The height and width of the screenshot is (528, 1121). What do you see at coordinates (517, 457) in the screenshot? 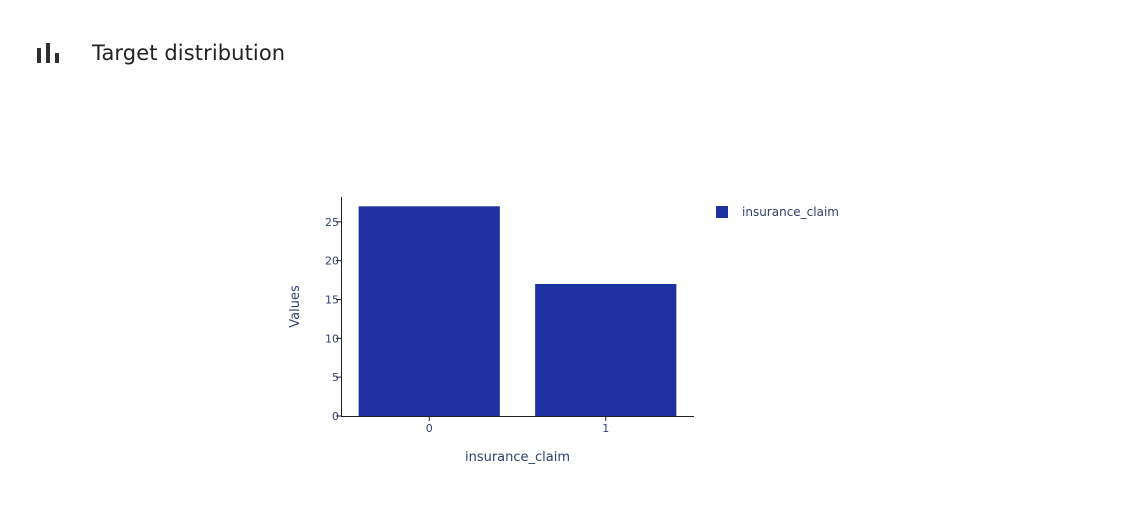
I see `x-axis-title: insurance_claim` at bounding box center [517, 457].